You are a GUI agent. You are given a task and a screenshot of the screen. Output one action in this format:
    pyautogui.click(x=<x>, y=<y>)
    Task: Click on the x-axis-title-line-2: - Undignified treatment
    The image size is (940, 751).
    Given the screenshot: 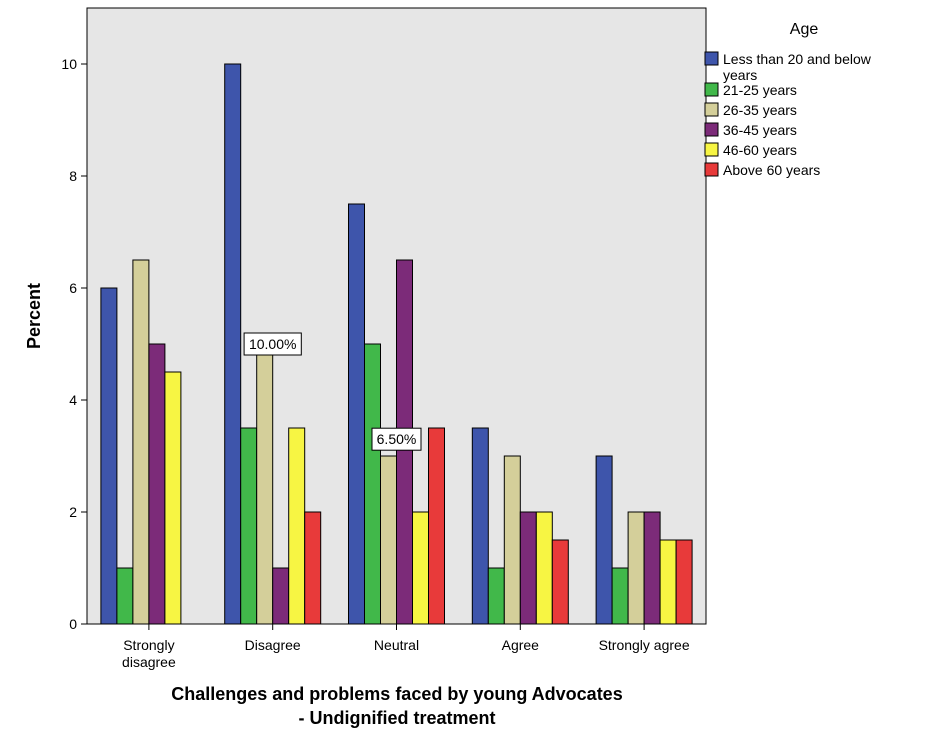 What is the action you would take?
    pyautogui.click(x=397, y=718)
    